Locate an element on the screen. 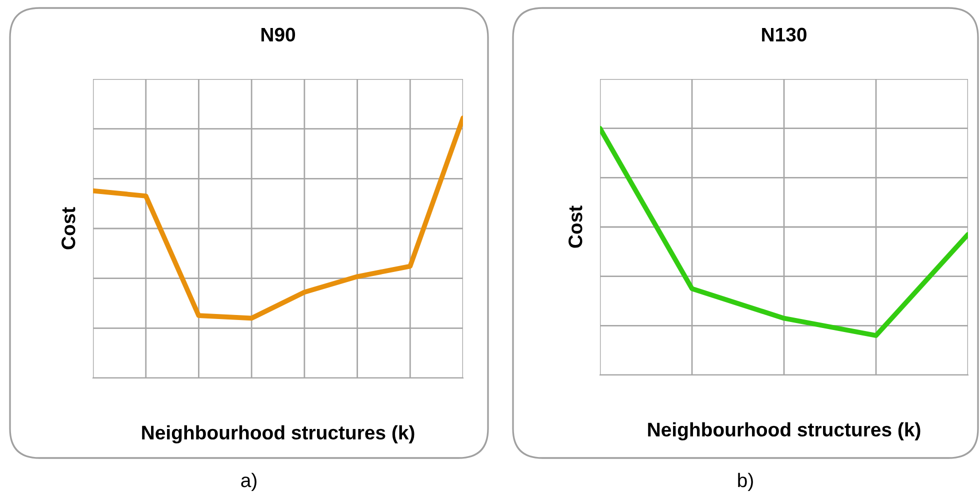 The image size is (980, 495). text: b) is located at coordinates (745, 482).